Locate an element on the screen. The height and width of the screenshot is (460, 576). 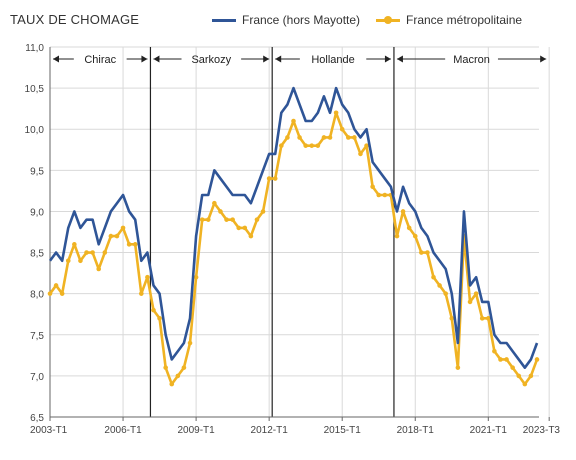
y-tick-label: 10,0 is located at coordinates (35, 130).